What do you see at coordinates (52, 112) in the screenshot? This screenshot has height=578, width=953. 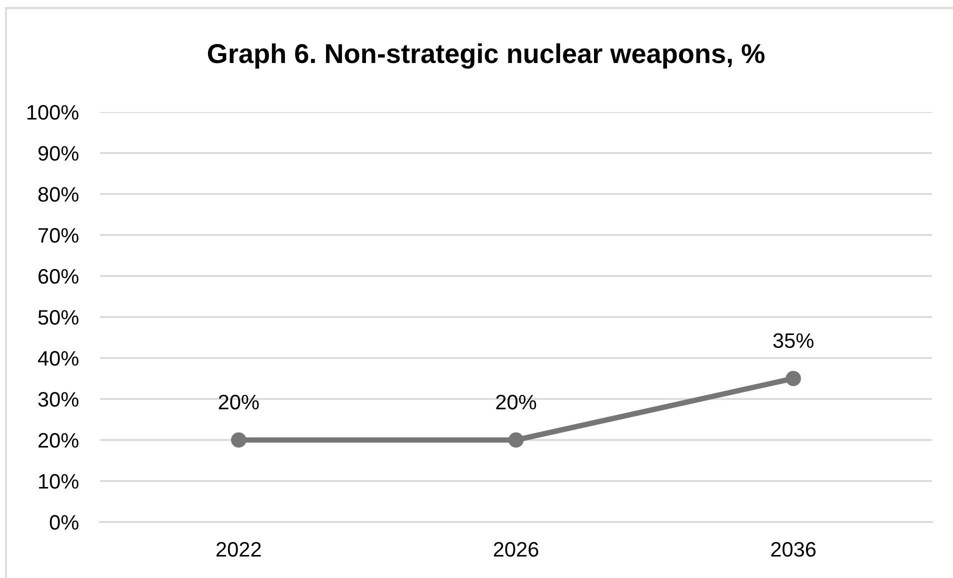 I see `y-tick-label: 100%` at bounding box center [52, 112].